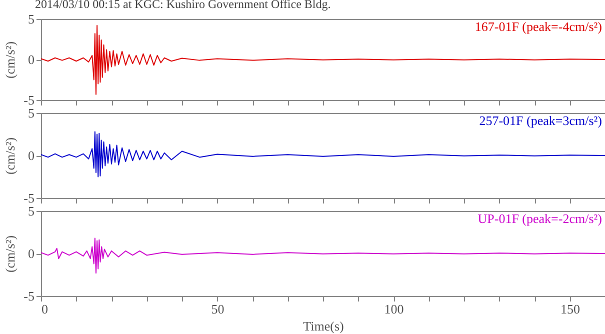  What do you see at coordinates (540, 218) in the screenshot?
I see `text: UP-01F (peak=-2cm/s²)` at bounding box center [540, 218].